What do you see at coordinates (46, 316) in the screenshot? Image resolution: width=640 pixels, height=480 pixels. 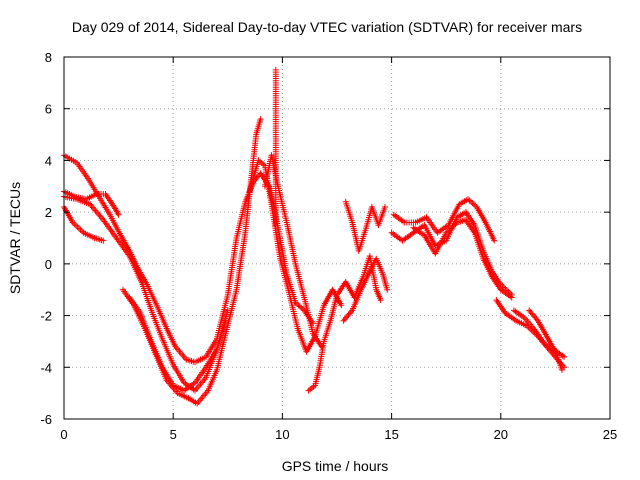 I see `y-tick-label: -2` at bounding box center [46, 316].